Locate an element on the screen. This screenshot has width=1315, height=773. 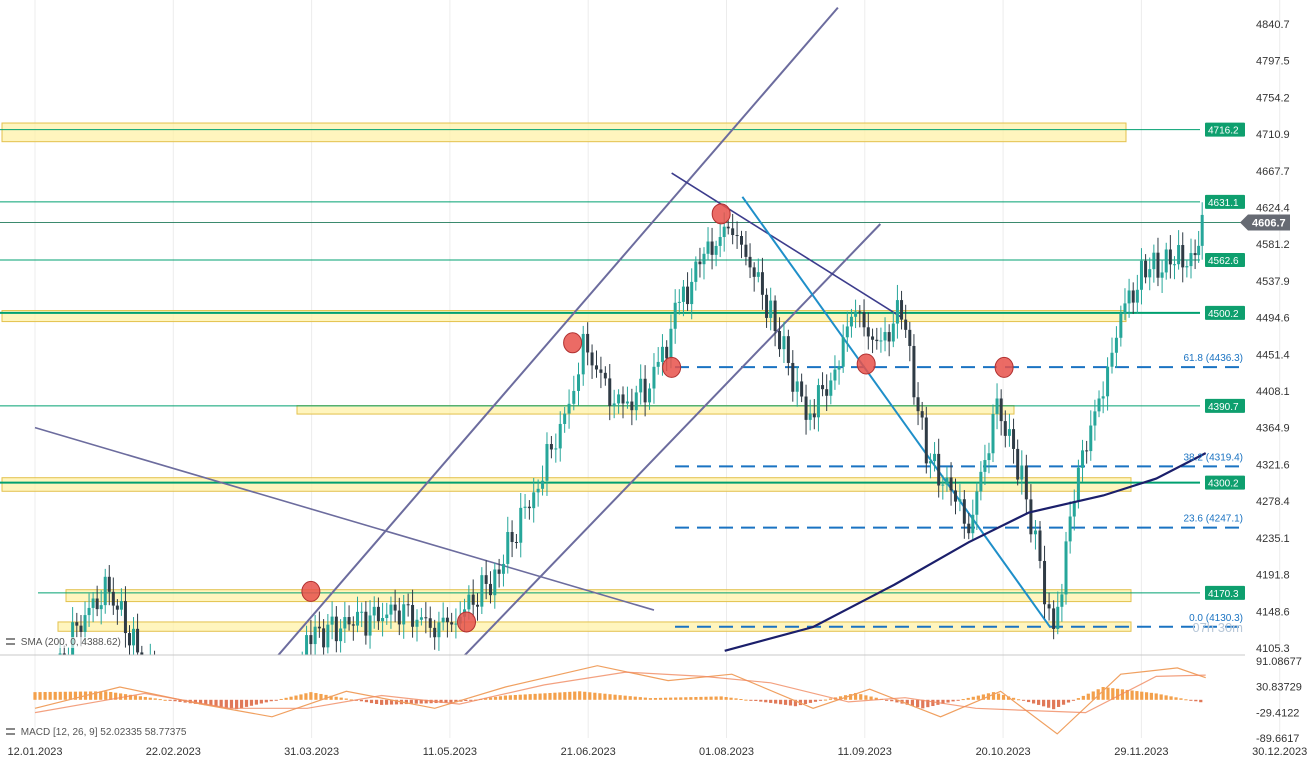
macd-params: [12, 26, 9] is located at coordinates (75, 732).